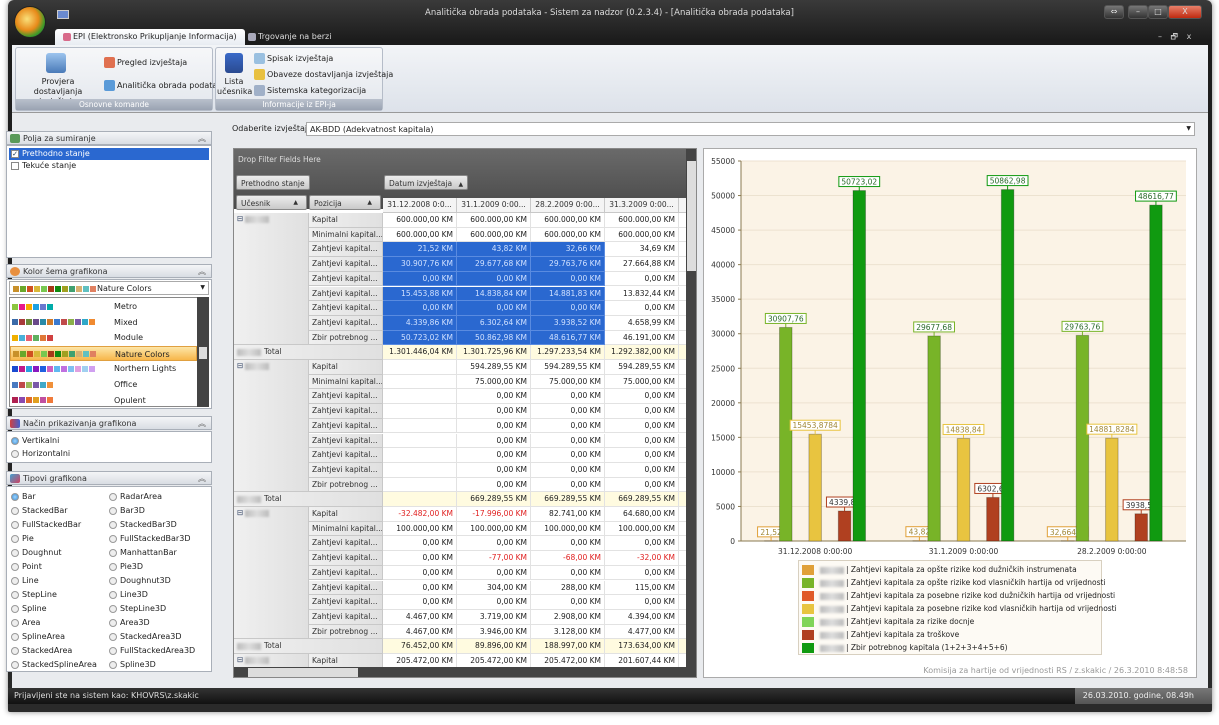 This screenshot has width=1219, height=725. Describe the element at coordinates (15, 165) in the screenshot. I see `checkbox` at that location.